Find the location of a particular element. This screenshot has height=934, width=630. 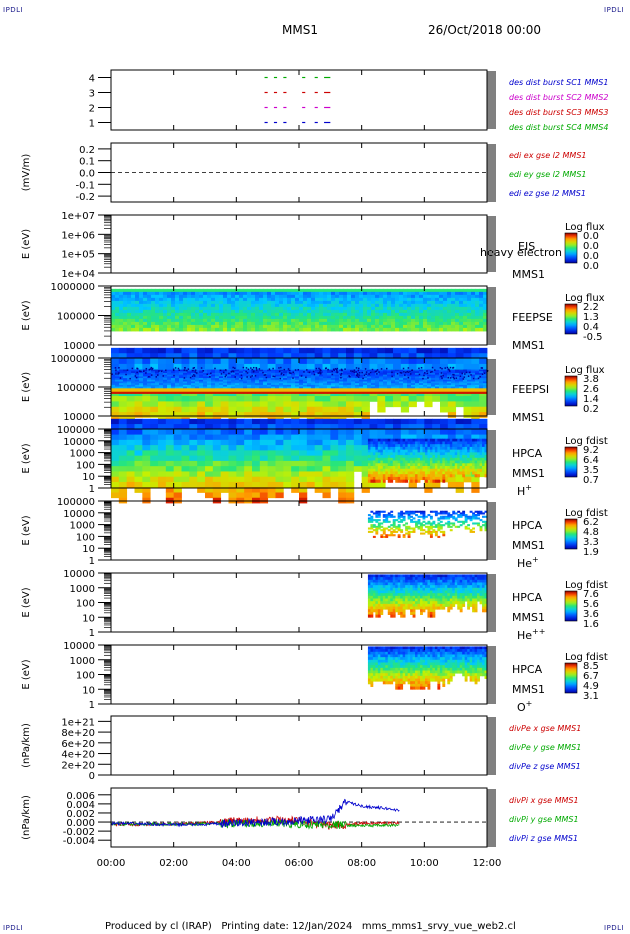

colorbar-tick-label: 1.3 is located at coordinates (591, 317).